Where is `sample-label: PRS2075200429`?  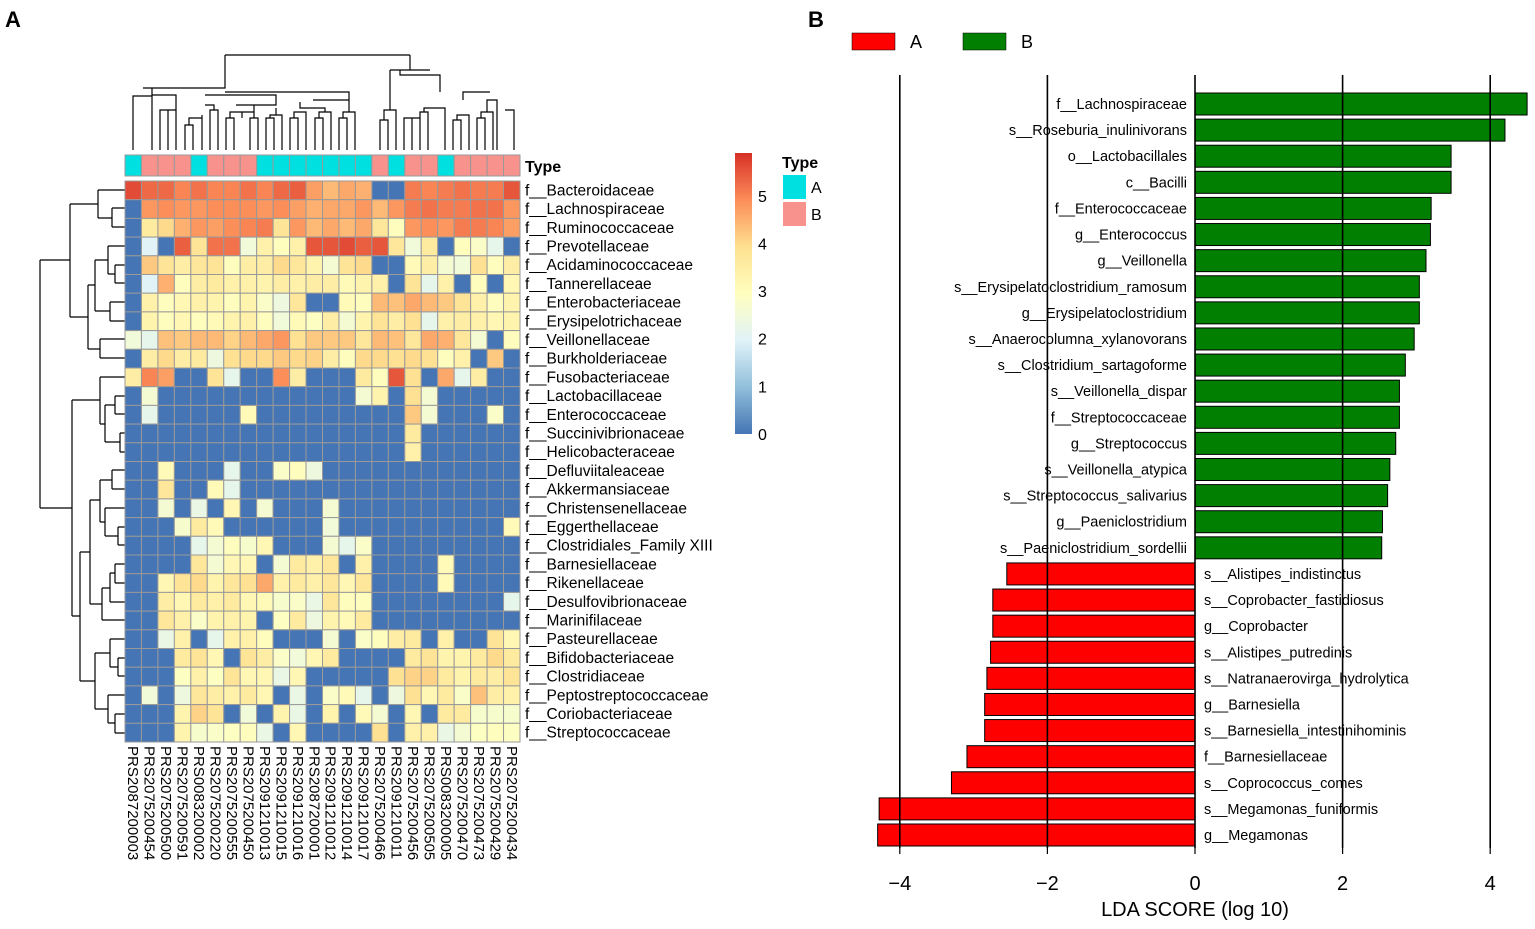
sample-label: PRS2075200429 is located at coordinates (494, 803).